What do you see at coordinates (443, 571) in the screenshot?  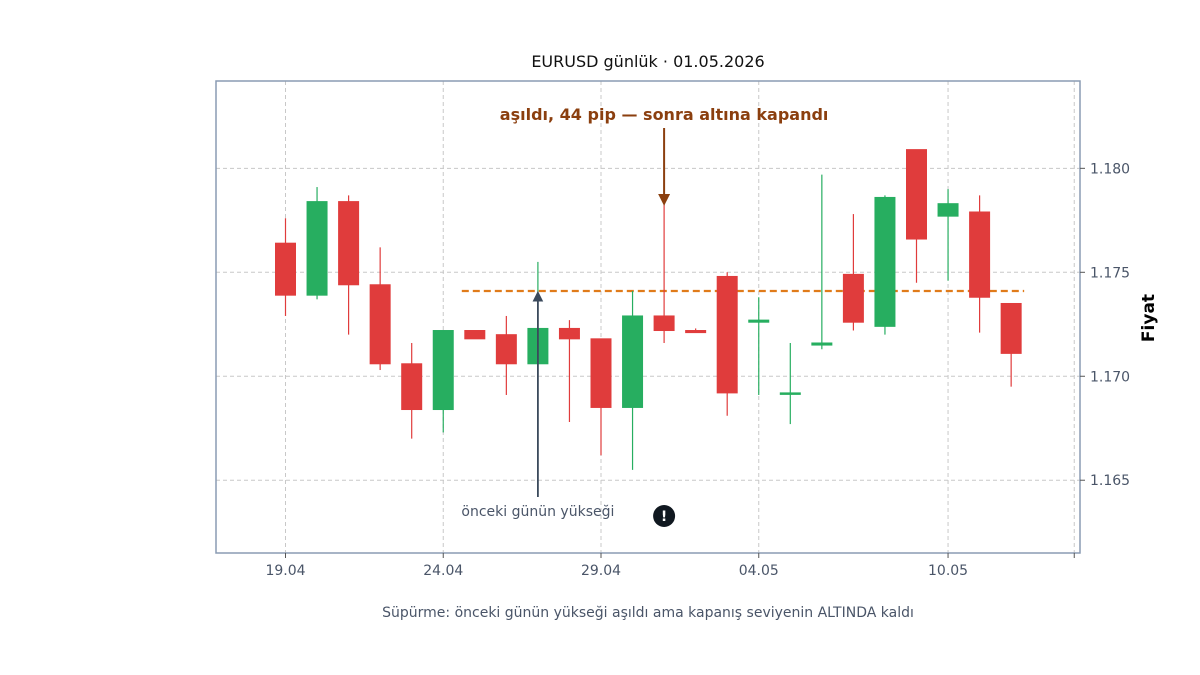 I see `x-tick-label: 24.04` at bounding box center [443, 571].